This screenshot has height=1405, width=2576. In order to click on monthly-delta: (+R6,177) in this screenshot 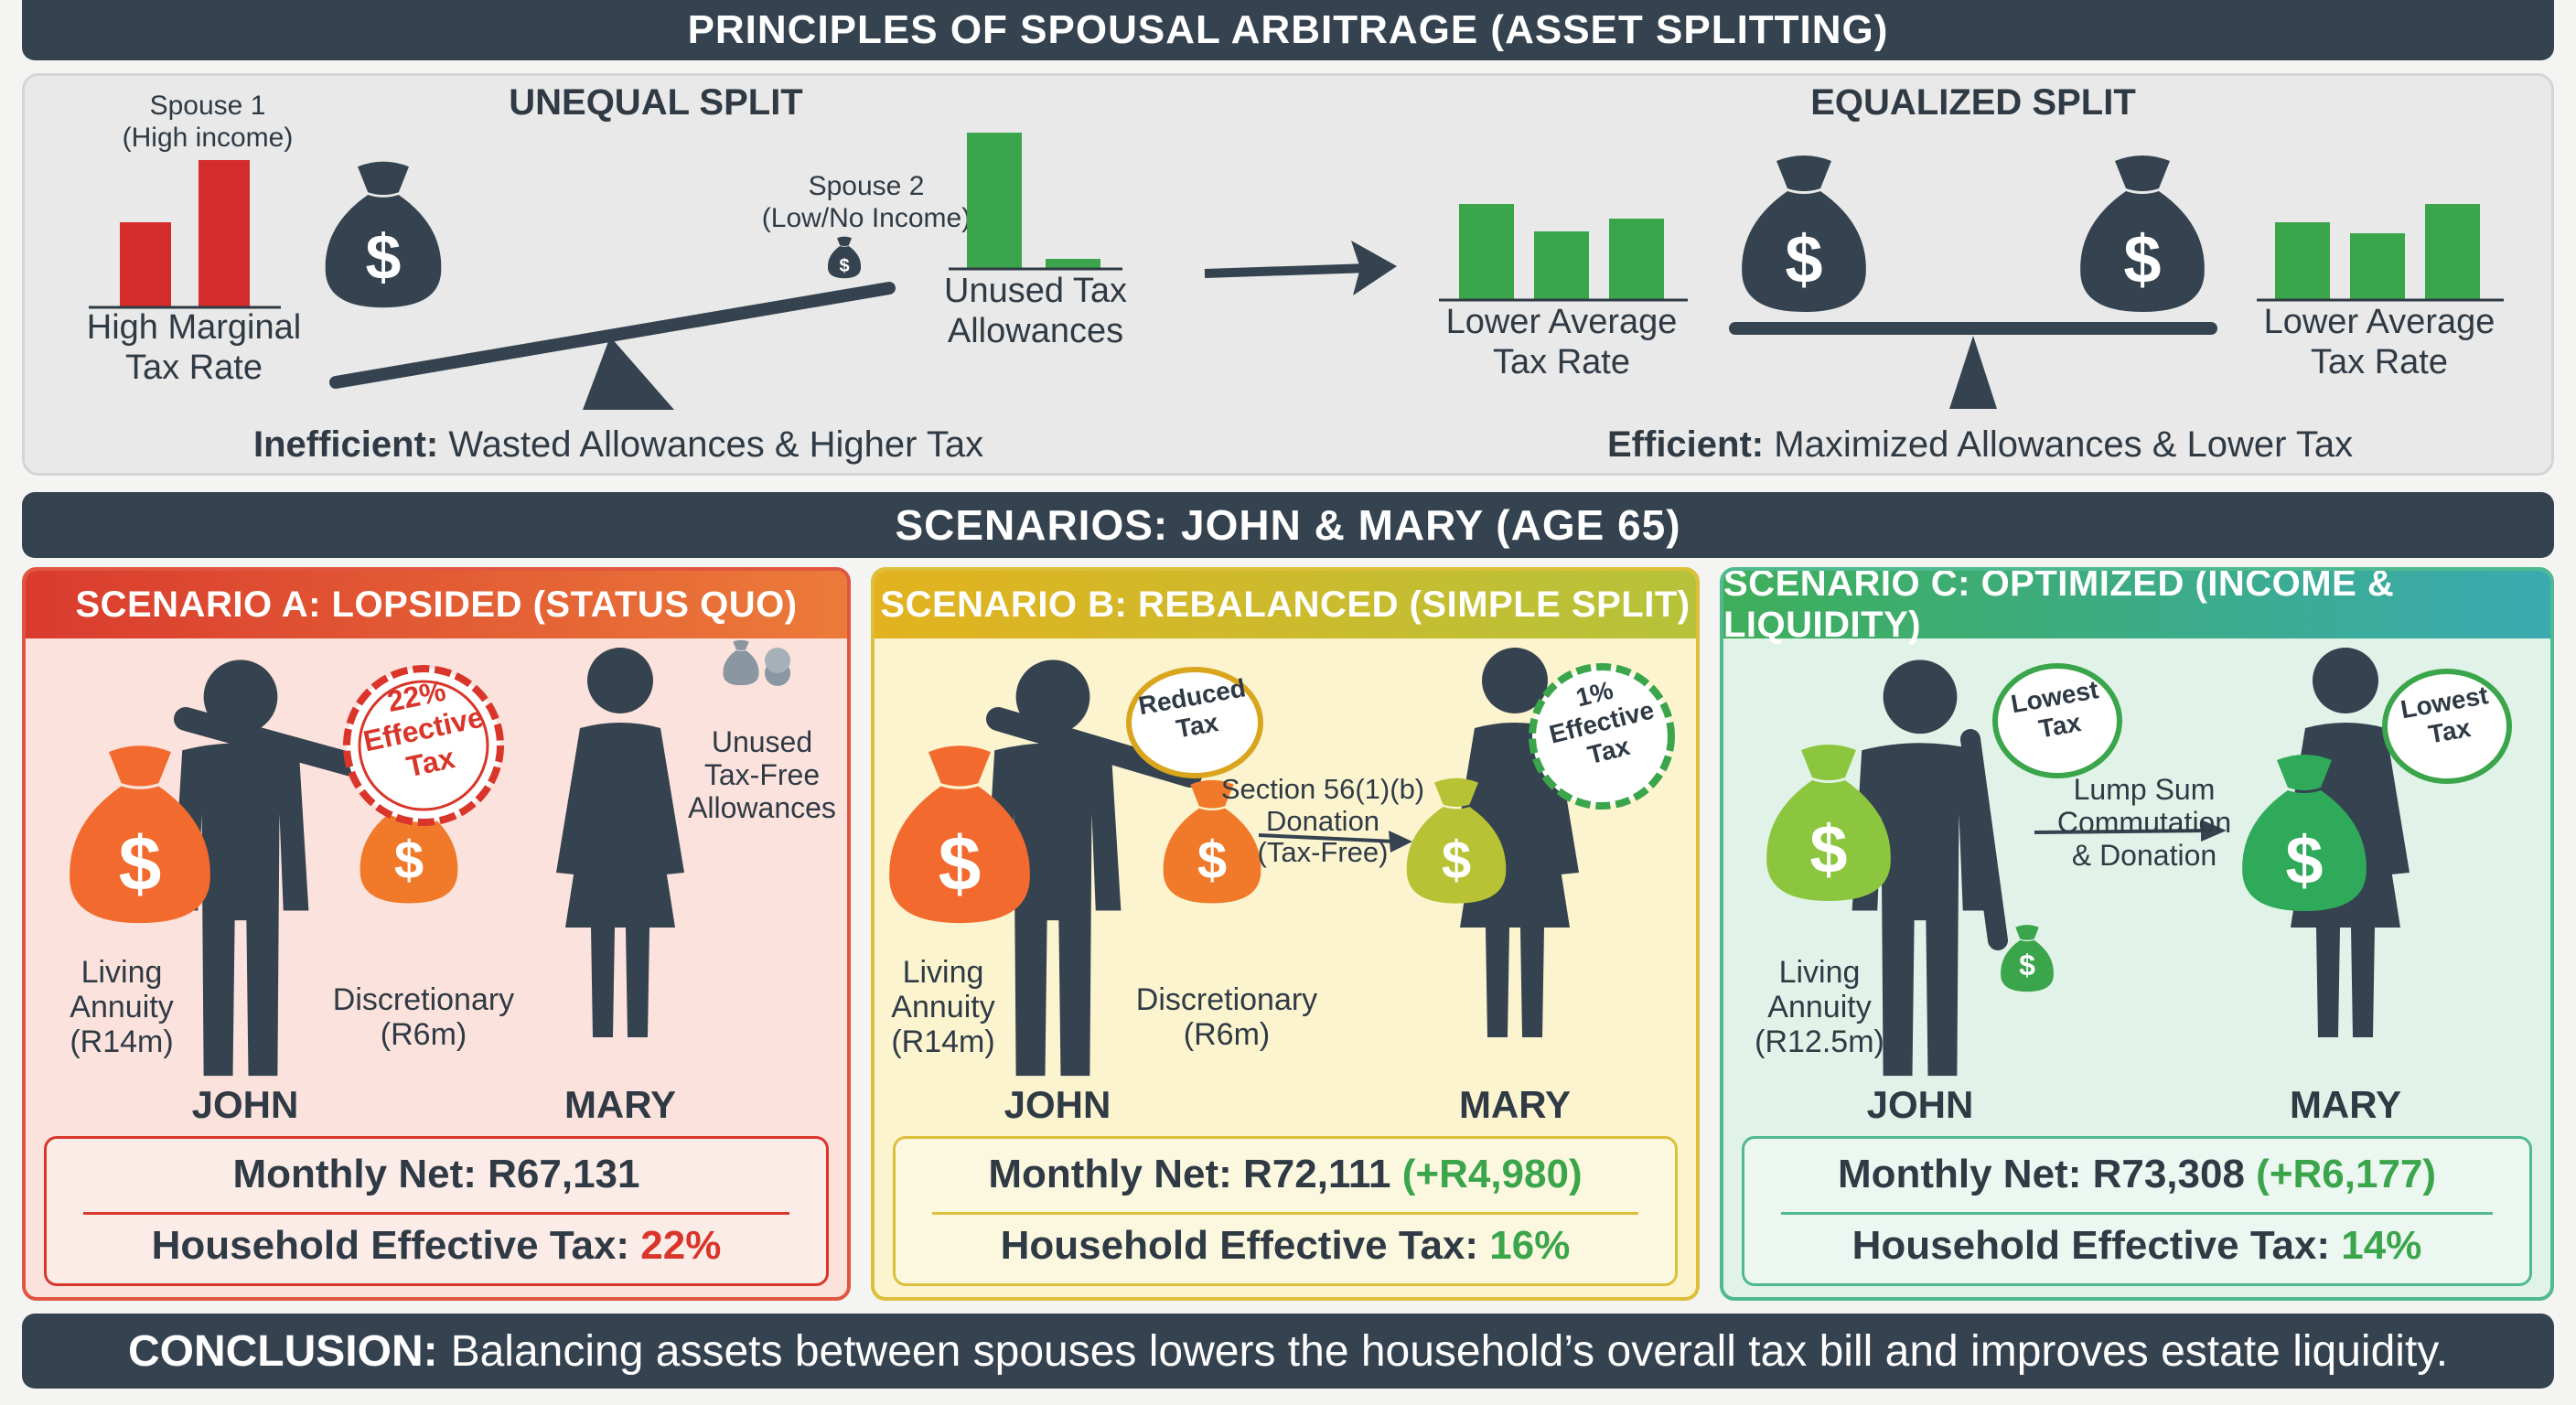, I will do `click(2347, 1174)`.